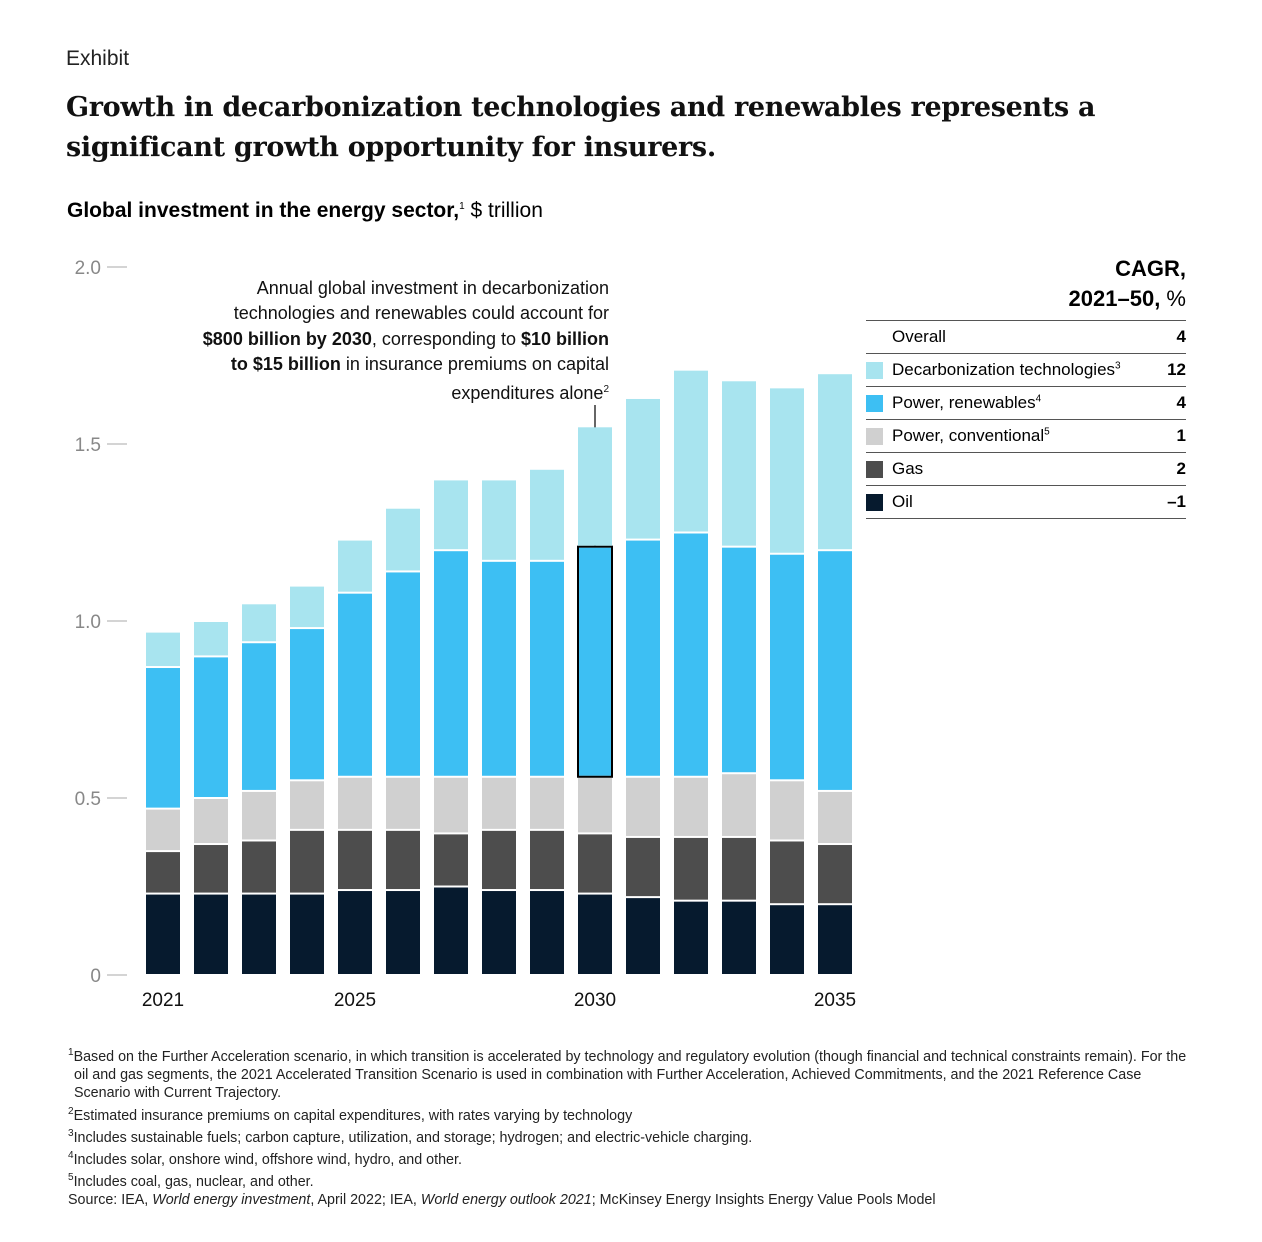  Describe the element at coordinates (231, 1199) in the screenshot. I see `source-title: World energy investment` at that location.